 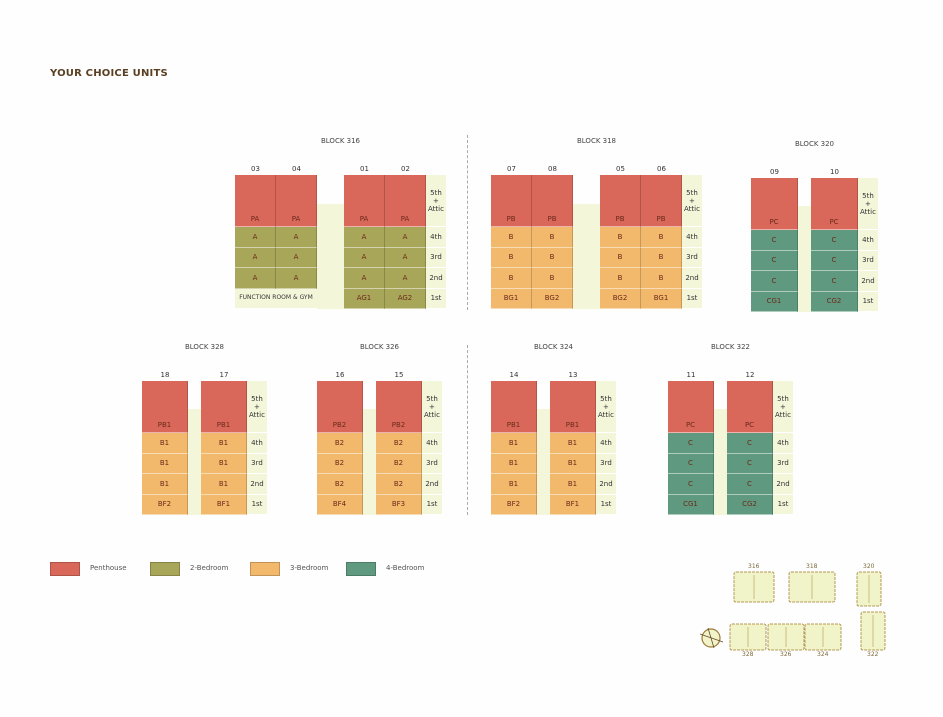 I want to click on unit-number: 08, so click(x=552, y=169).